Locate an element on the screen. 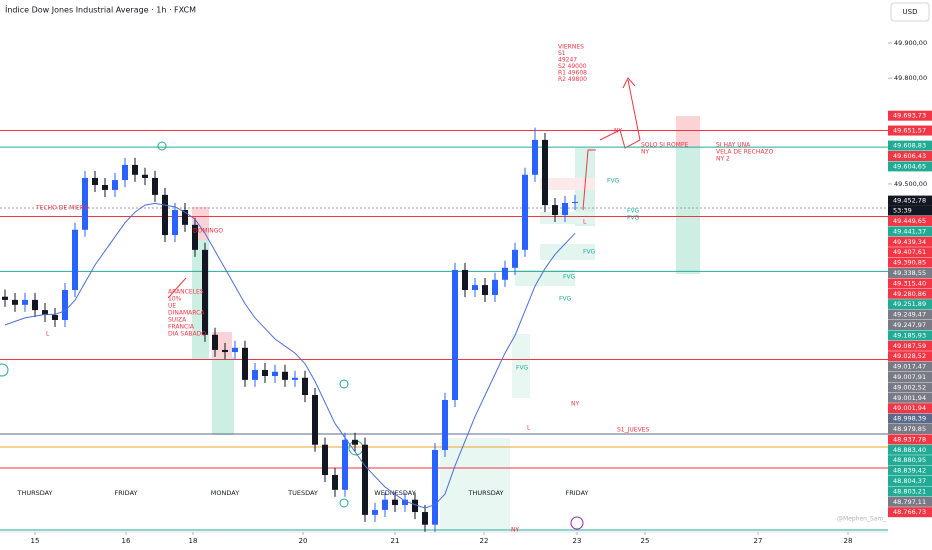 The height and width of the screenshot is (550, 932). countdown: 53:39 is located at coordinates (902, 211).